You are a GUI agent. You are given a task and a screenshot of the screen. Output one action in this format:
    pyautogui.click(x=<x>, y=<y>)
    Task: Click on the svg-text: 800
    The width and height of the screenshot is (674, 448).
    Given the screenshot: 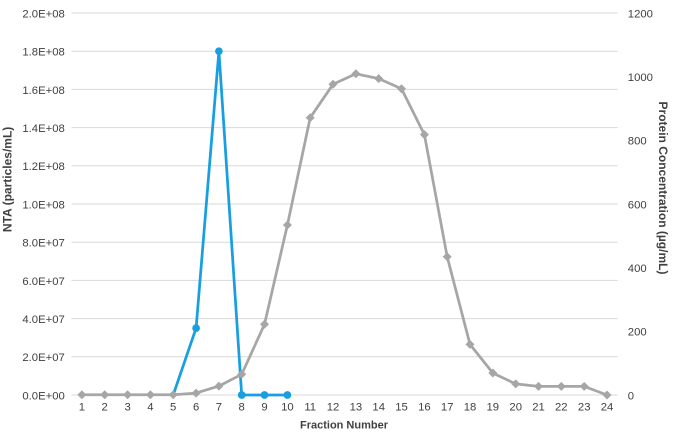 What is the action you would take?
    pyautogui.click(x=637, y=142)
    